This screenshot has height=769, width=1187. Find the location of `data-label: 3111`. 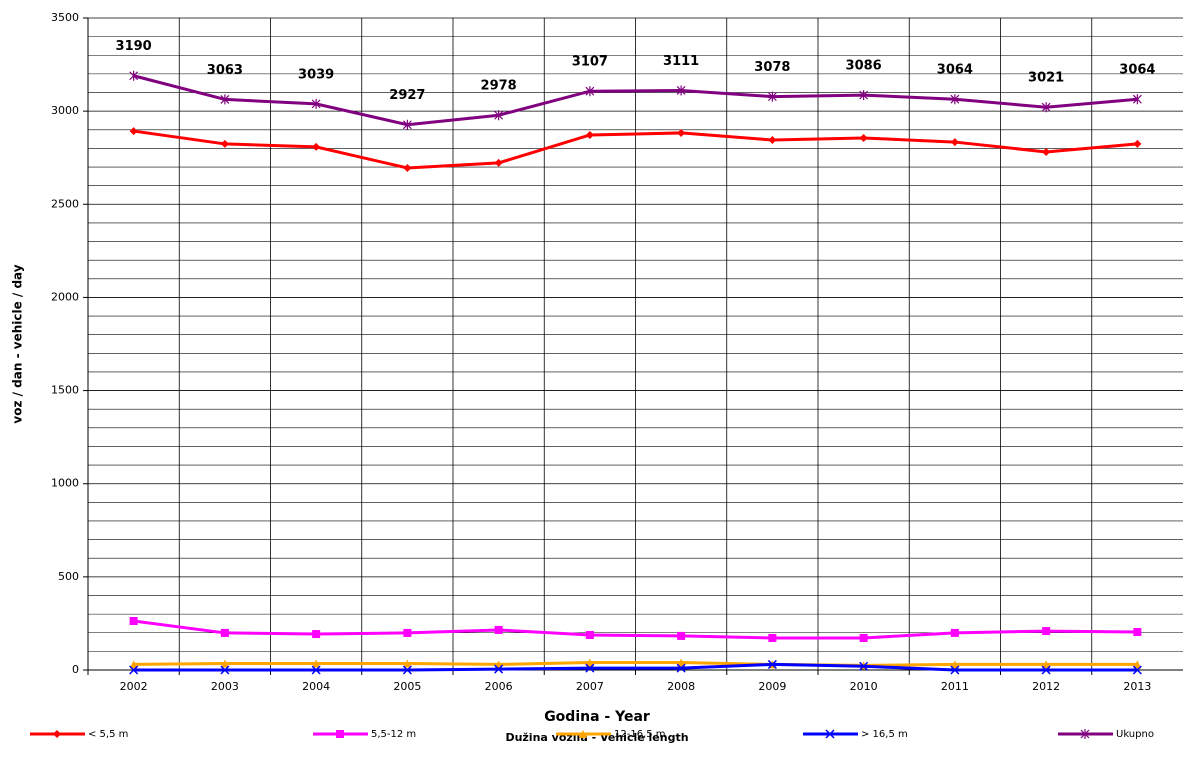

data-label: 3111 is located at coordinates (681, 61).